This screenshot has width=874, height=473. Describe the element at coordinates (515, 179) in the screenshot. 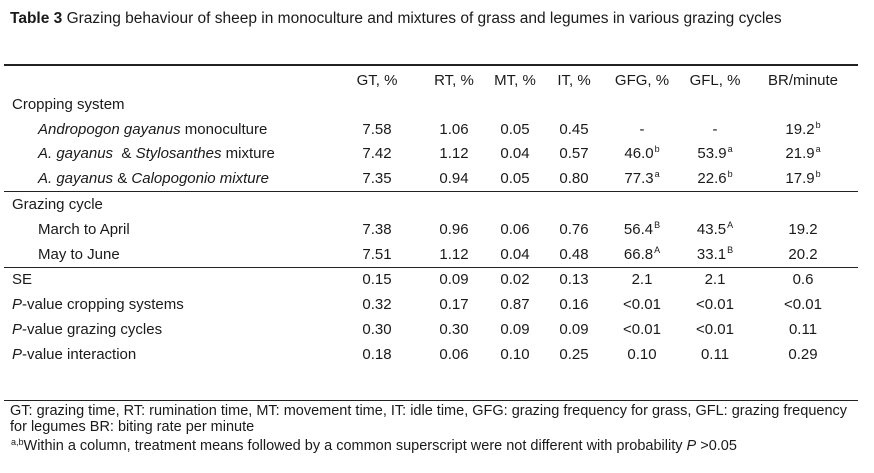

I see `cell-value: 0.05` at that location.